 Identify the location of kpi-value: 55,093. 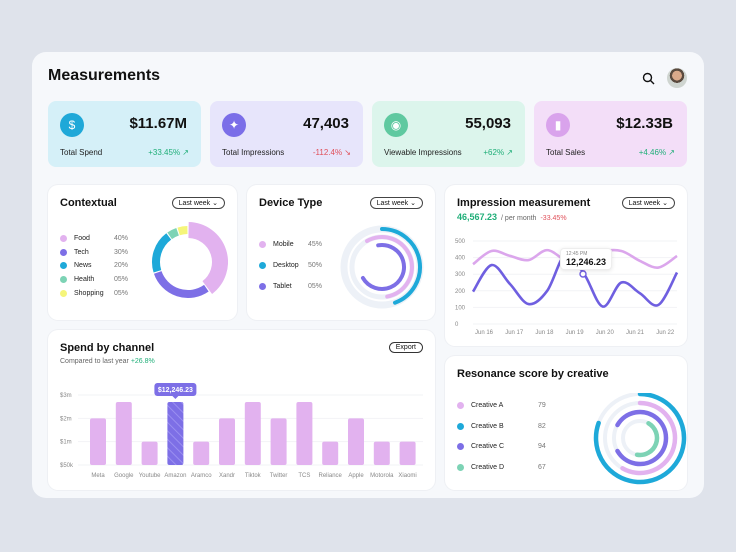
(488, 123).